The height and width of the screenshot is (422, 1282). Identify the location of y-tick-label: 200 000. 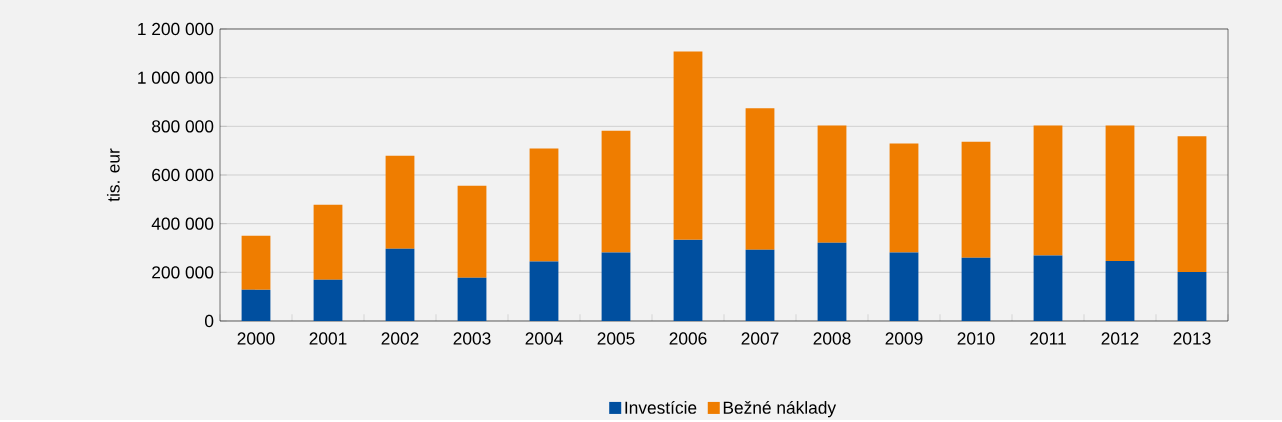
(183, 272).